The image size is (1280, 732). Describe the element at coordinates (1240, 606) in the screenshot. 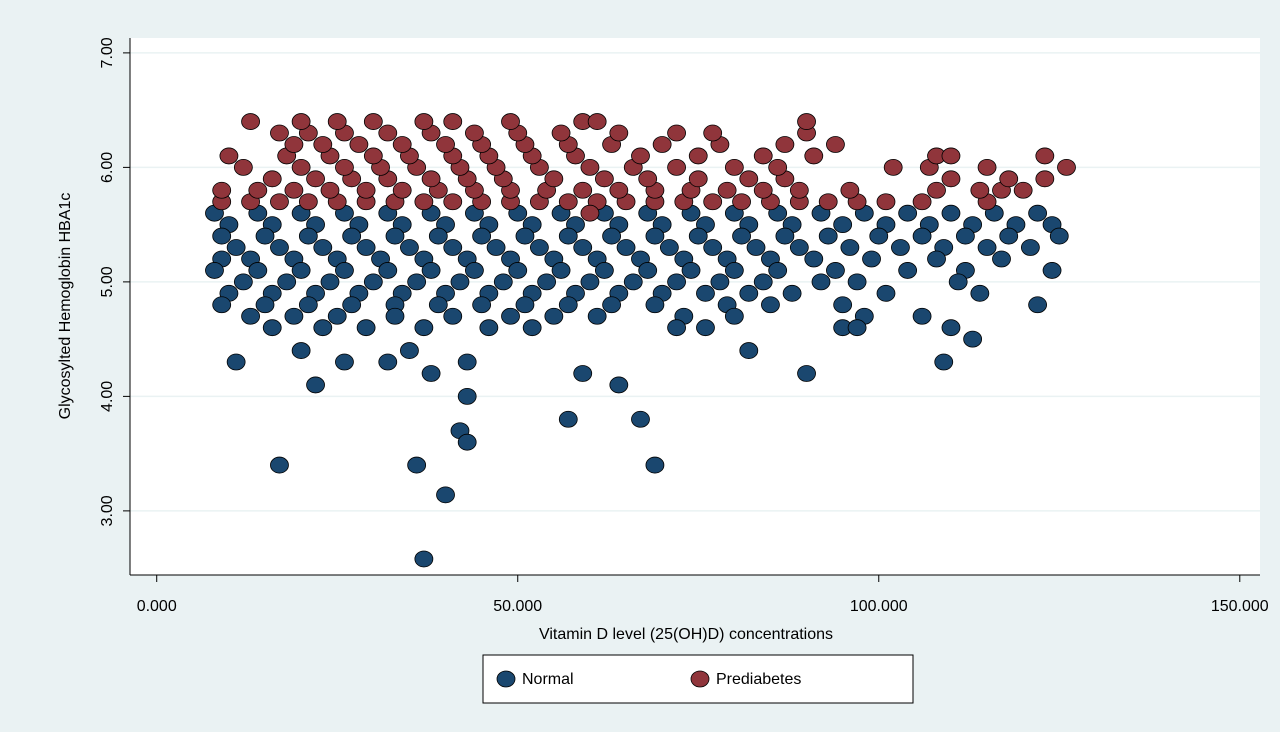

I see `x-tick-label: 150.000` at that location.